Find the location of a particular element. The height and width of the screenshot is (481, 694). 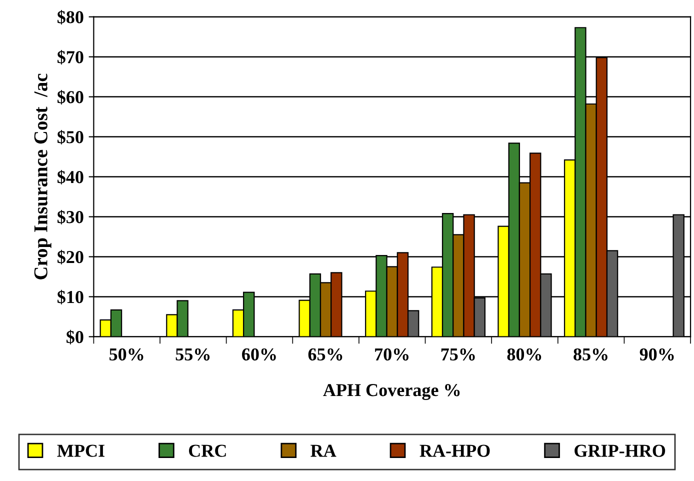

x-tick-label: 70% is located at coordinates (391, 354).